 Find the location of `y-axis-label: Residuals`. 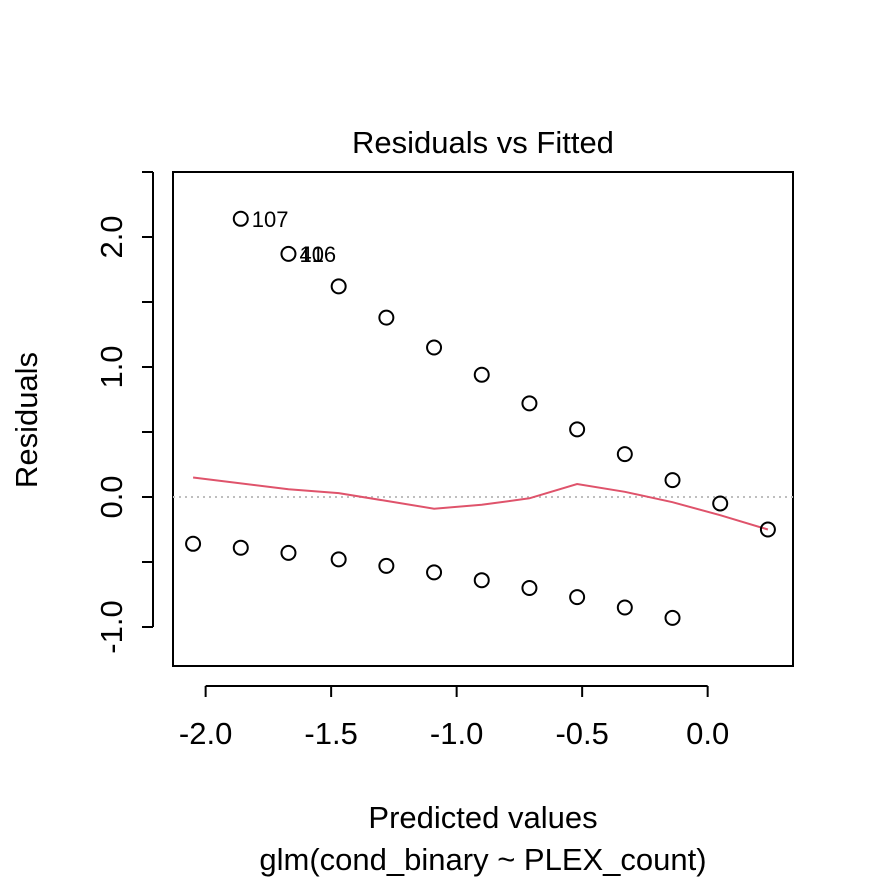

y-axis-label: Residuals is located at coordinates (26, 420).